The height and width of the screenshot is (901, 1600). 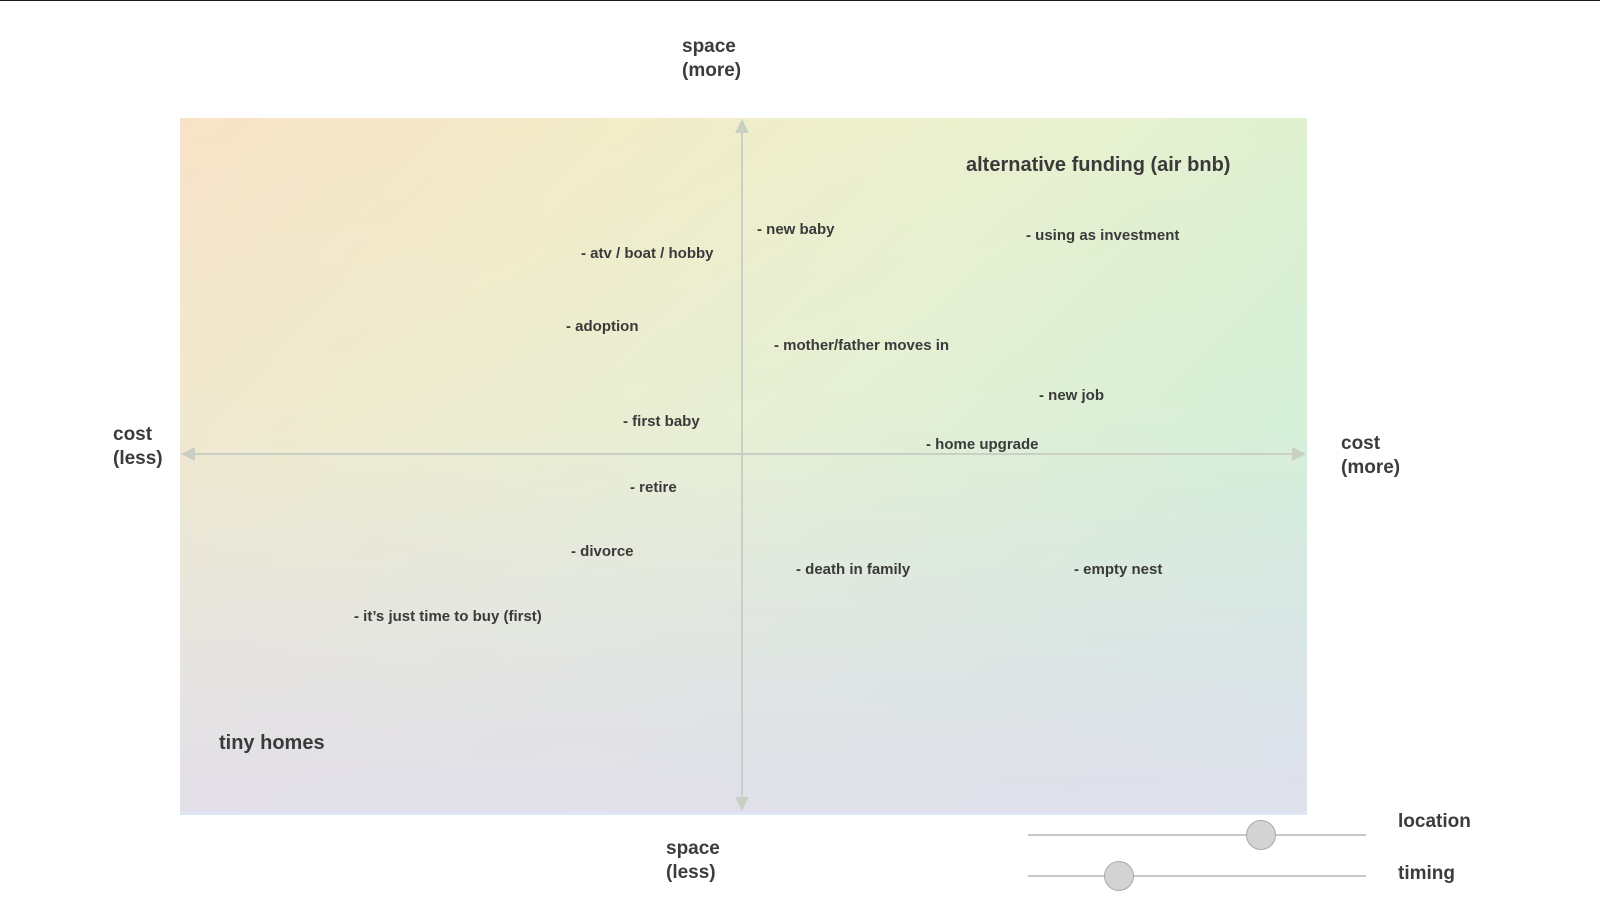 I want to click on axis-label-space-less-line2: (less), so click(x=691, y=872).